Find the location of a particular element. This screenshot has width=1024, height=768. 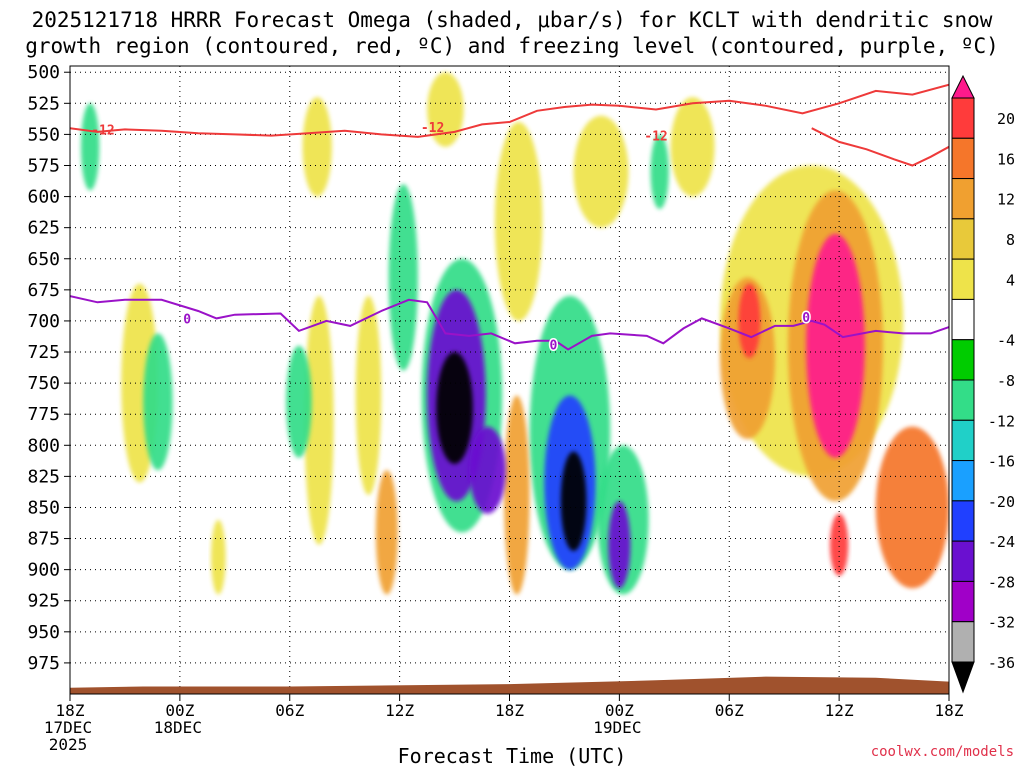

colorbar-label-12: -32 is located at coordinates (1001, 623).